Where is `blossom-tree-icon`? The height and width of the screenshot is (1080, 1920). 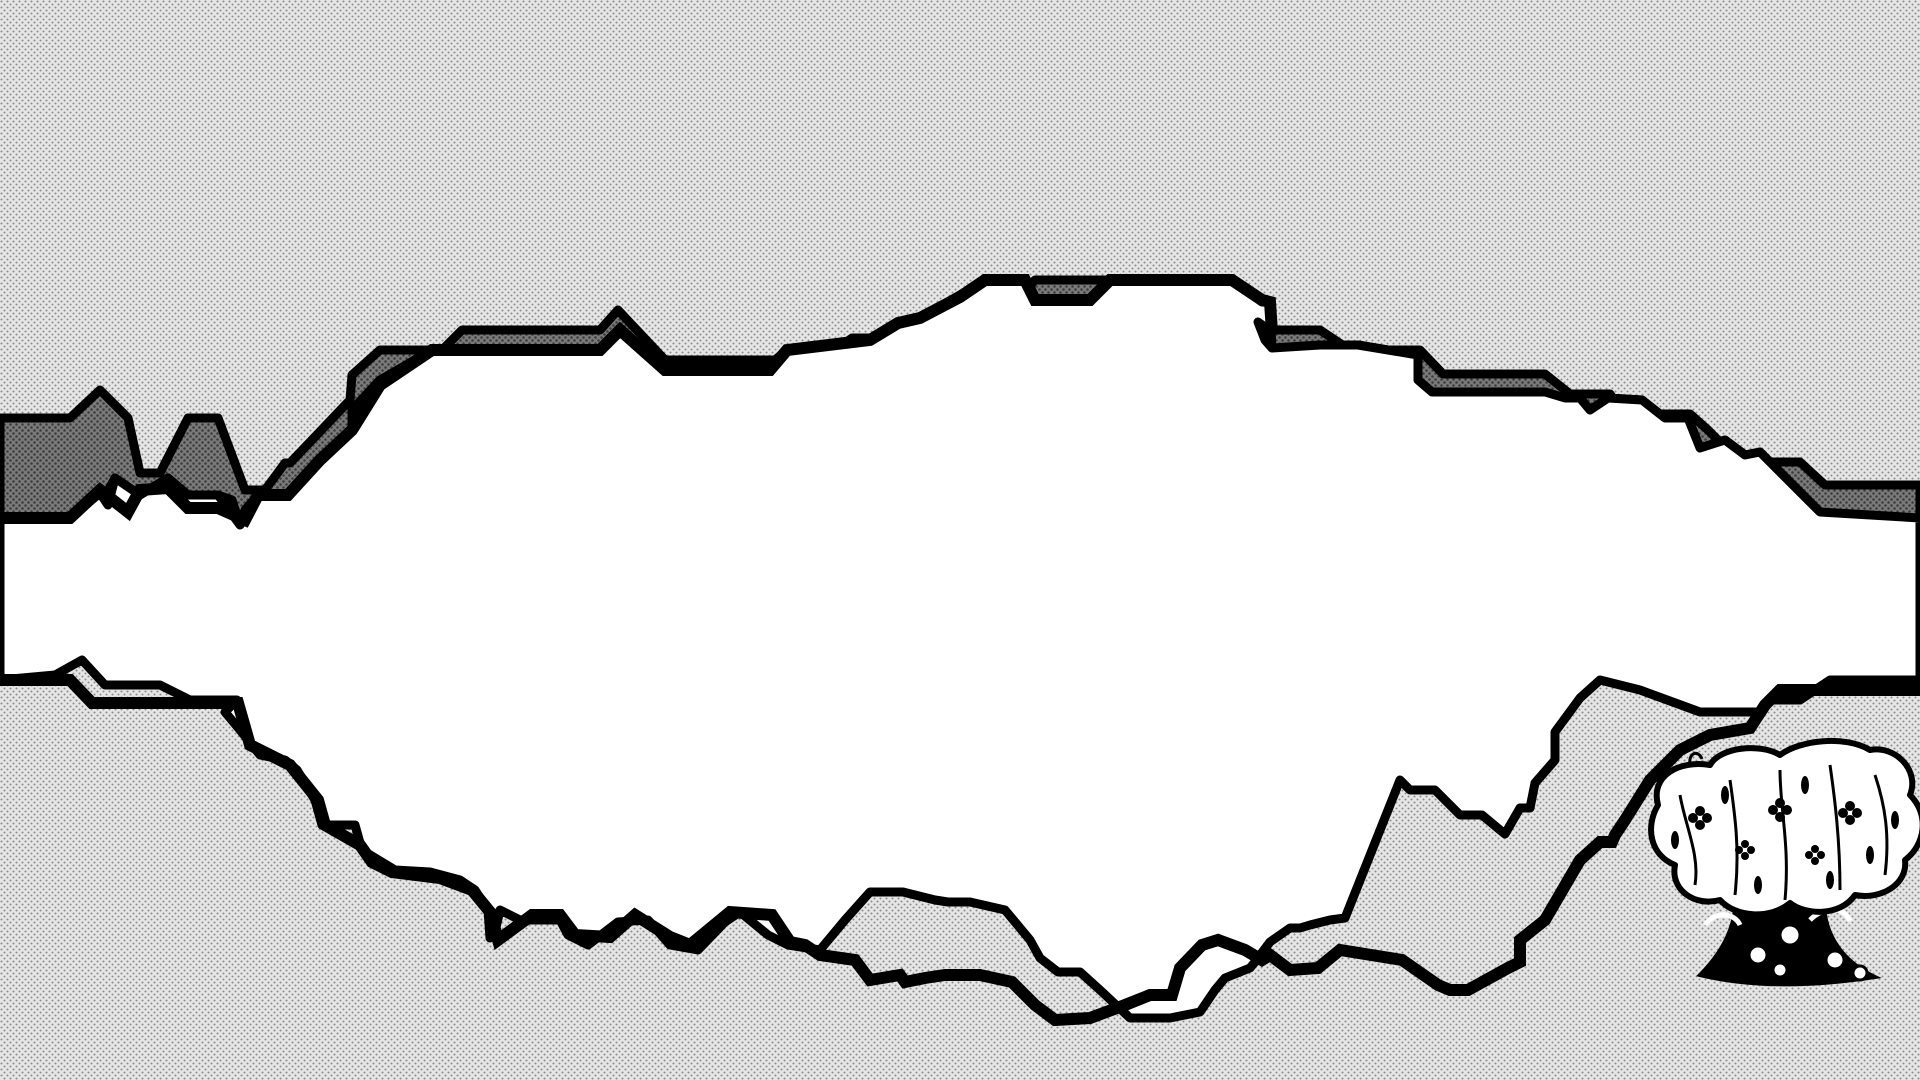
blossom-tree-icon is located at coordinates (1784, 862).